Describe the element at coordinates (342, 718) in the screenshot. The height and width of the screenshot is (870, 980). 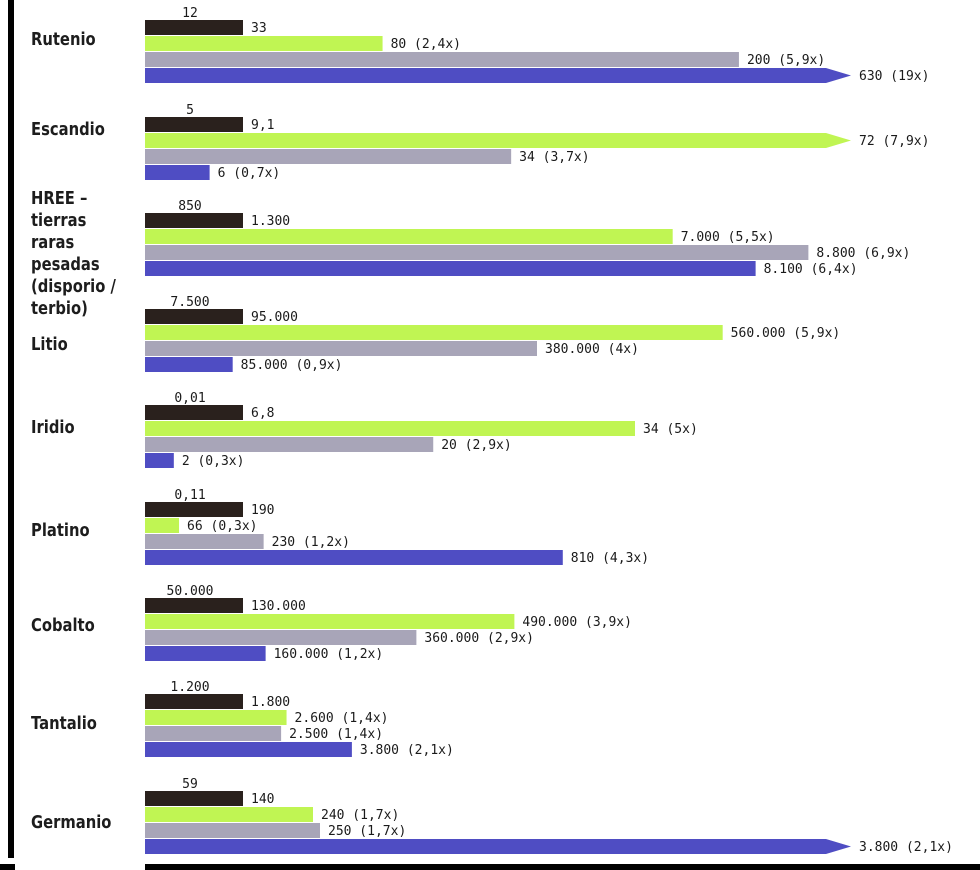
I see `bar-value-label-7-series2: 2.600 (1,4x)` at that location.